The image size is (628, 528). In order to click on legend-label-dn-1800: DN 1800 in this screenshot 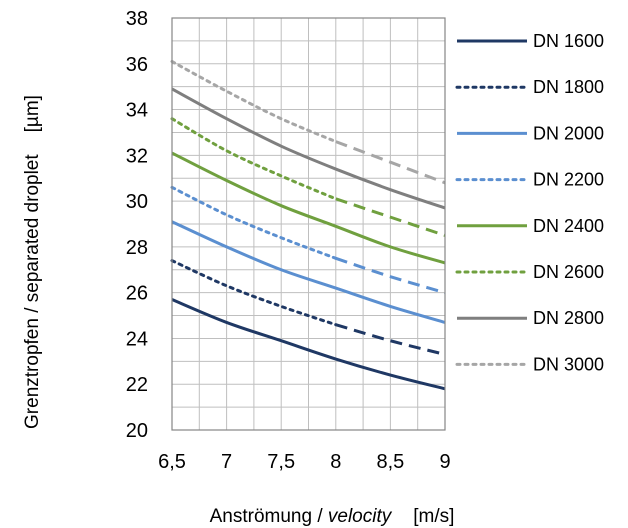, I will do `click(568, 87)`.